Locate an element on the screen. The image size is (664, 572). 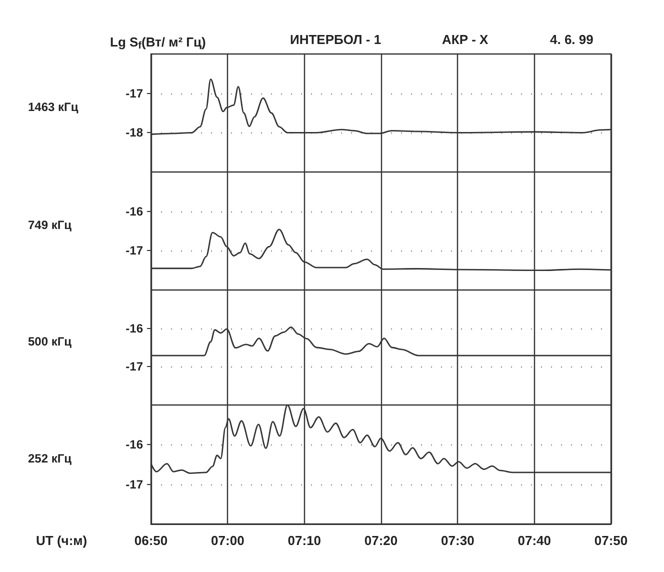
x-tick-label: 07:20 is located at coordinates (381, 540).